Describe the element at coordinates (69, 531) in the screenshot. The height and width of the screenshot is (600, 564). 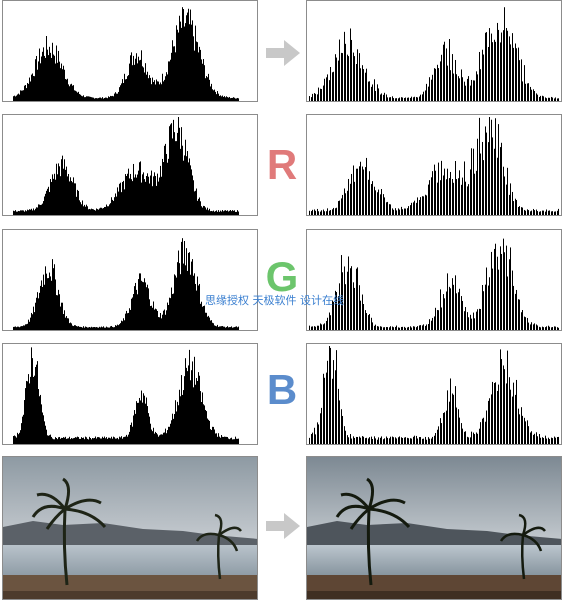
I see `palm-tree-large` at that location.